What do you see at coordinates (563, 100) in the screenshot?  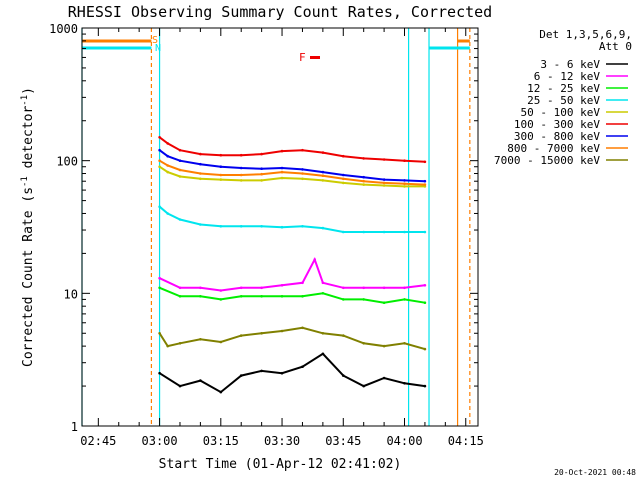 I see `legend-label: 25 - 50 keV` at bounding box center [563, 100].